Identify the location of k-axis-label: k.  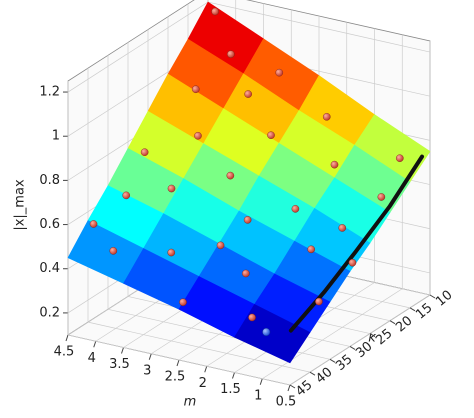
(372, 338).